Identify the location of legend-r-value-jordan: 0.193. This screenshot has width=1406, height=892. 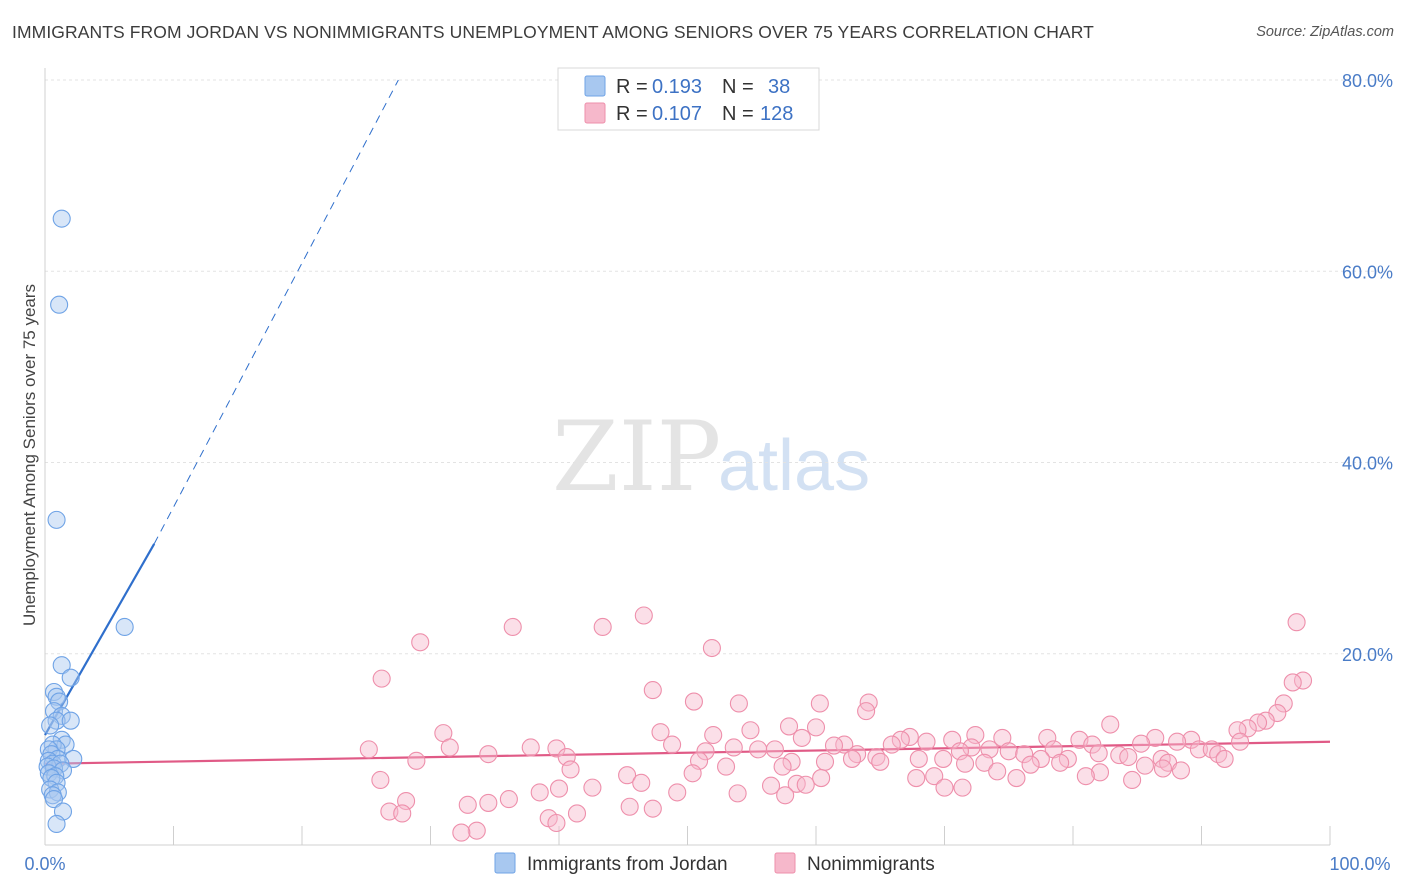
(677, 87).